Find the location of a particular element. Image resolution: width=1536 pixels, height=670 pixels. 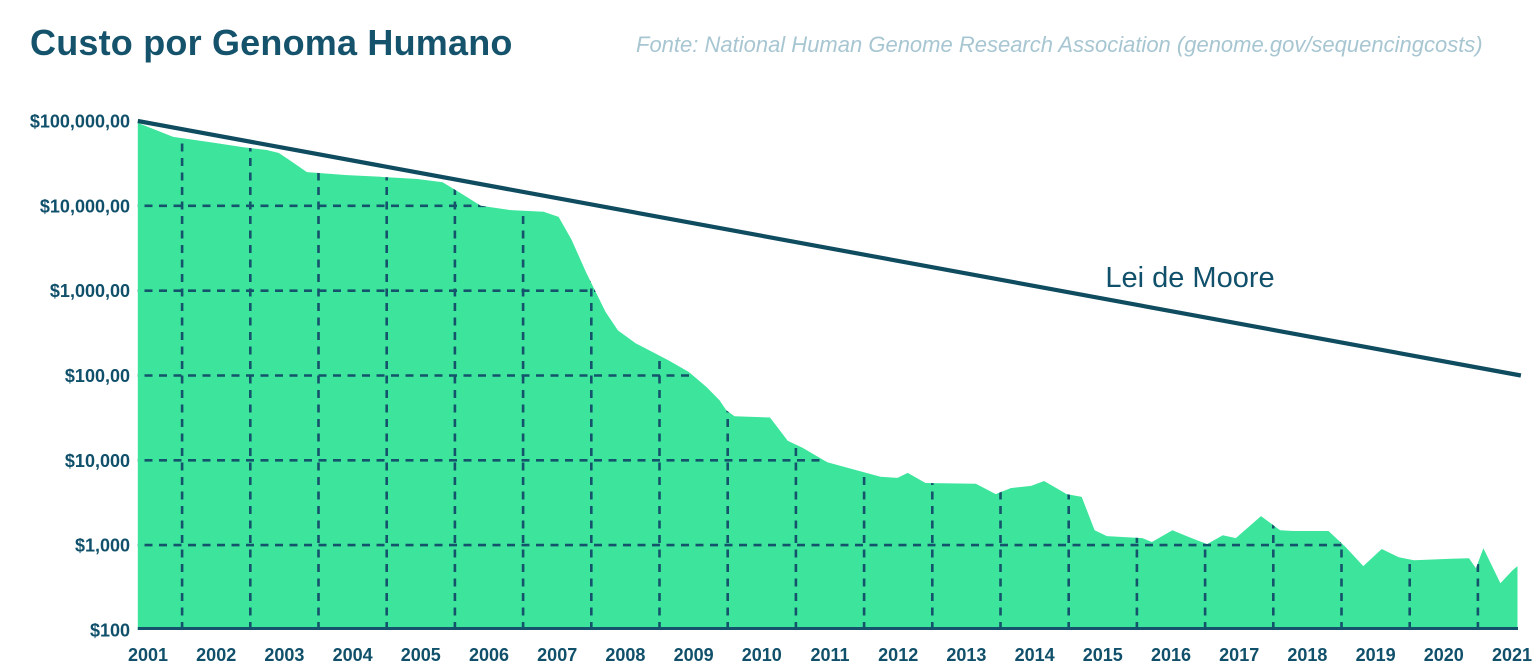

x-tick-label: 2018 is located at coordinates (1307, 655).